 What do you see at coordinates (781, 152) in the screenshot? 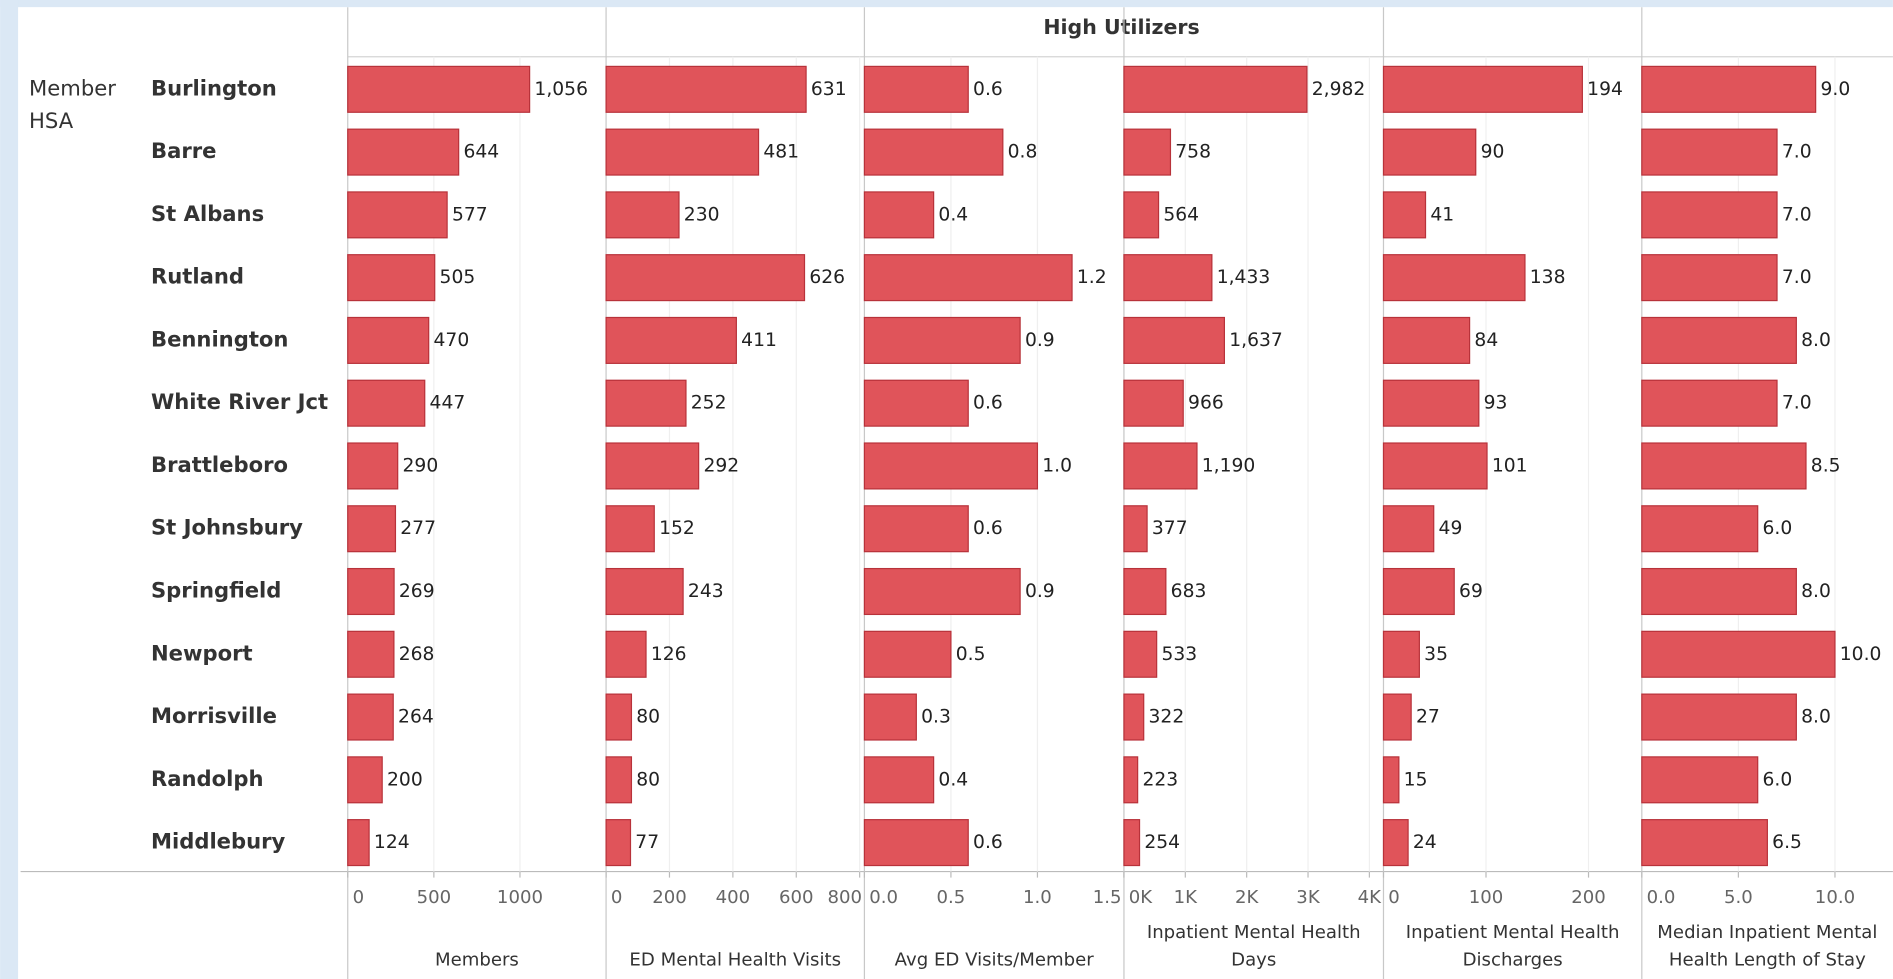
I see `value-label: 481` at bounding box center [781, 152].